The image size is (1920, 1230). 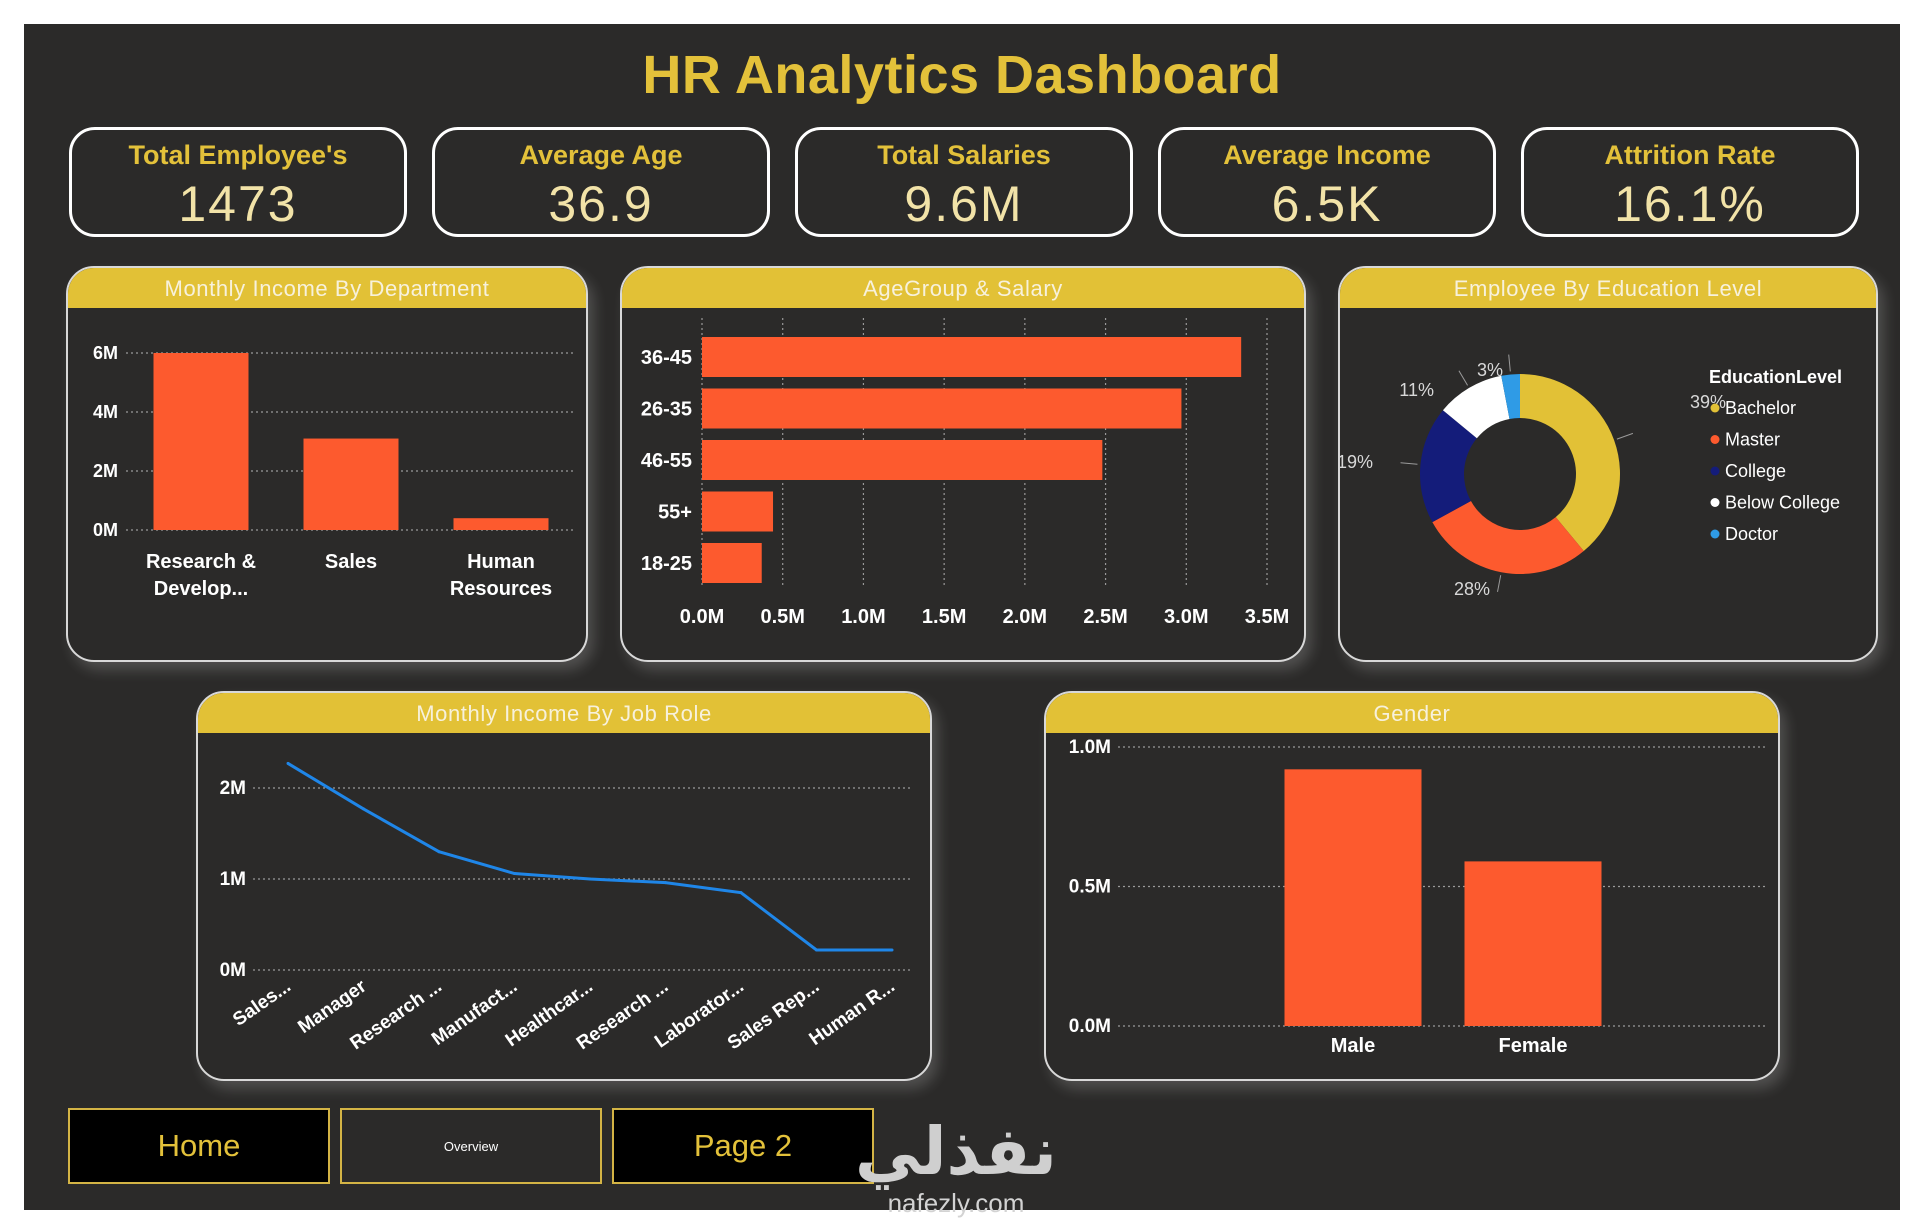 What do you see at coordinates (1353, 1046) in the screenshot?
I see `x-tick-label: Male` at bounding box center [1353, 1046].